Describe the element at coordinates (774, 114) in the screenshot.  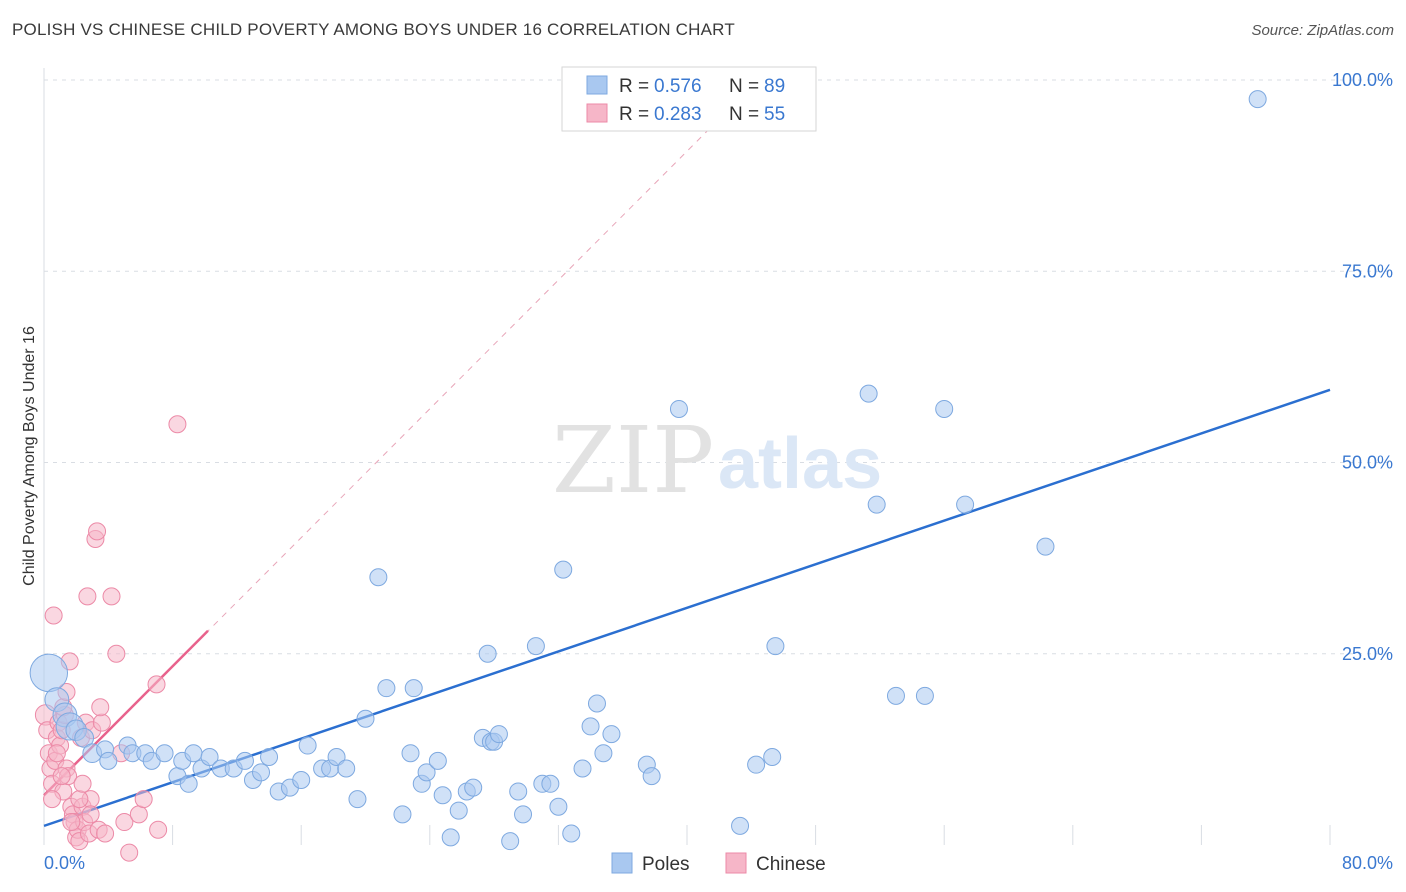
I see `legend-n-value-chinese: 55` at that location.